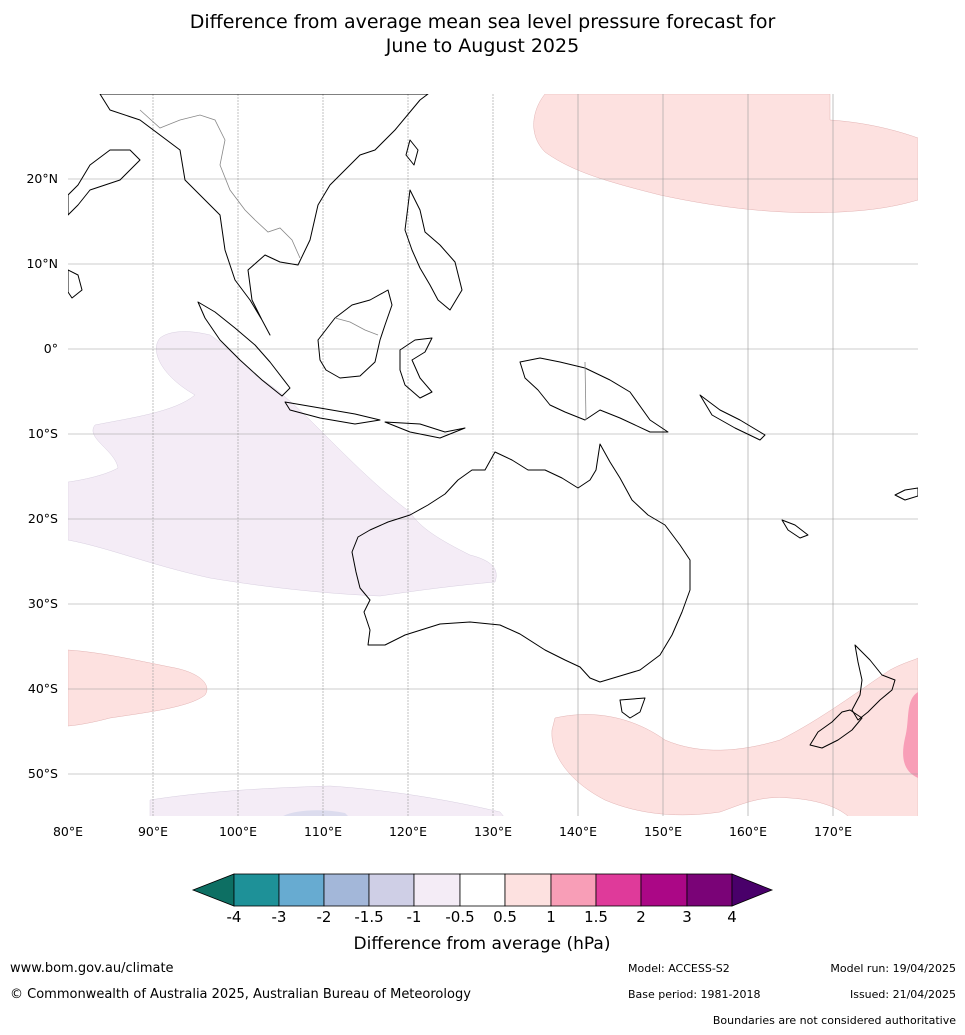 This screenshot has height=1035, width=965. Describe the element at coordinates (332, 413) in the screenshot. I see `java-outline` at that location.